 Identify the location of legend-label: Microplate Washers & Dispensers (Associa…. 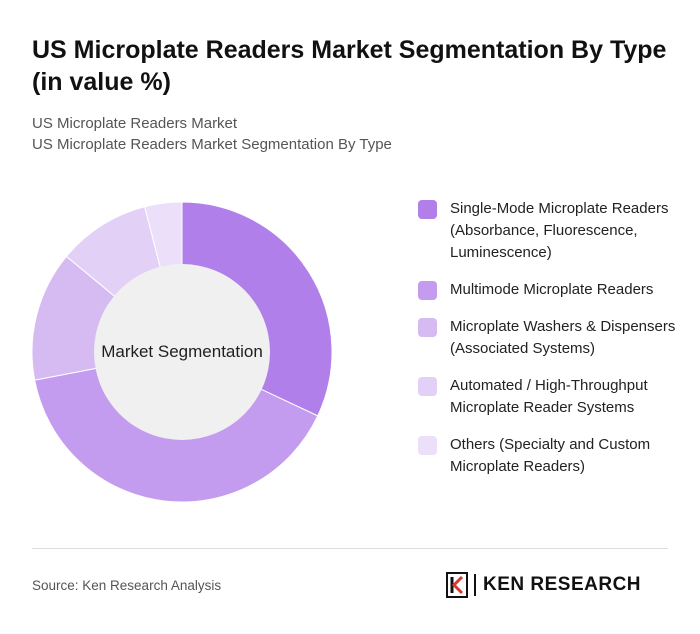
(563, 337).